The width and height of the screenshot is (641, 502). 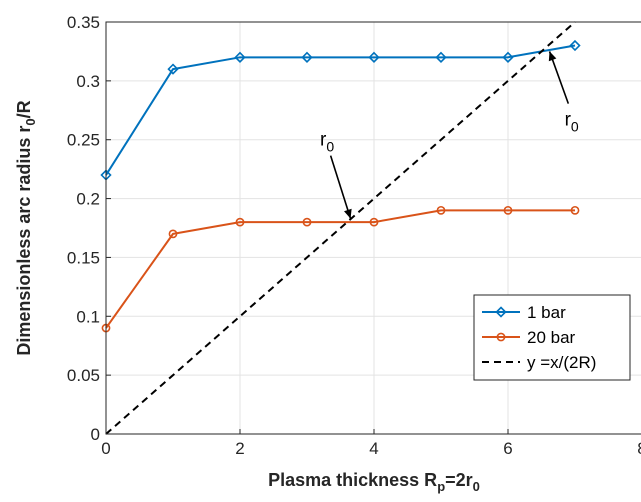 I want to click on legend: 1 bar 20 bar y =x/(2R), so click(x=552, y=337).